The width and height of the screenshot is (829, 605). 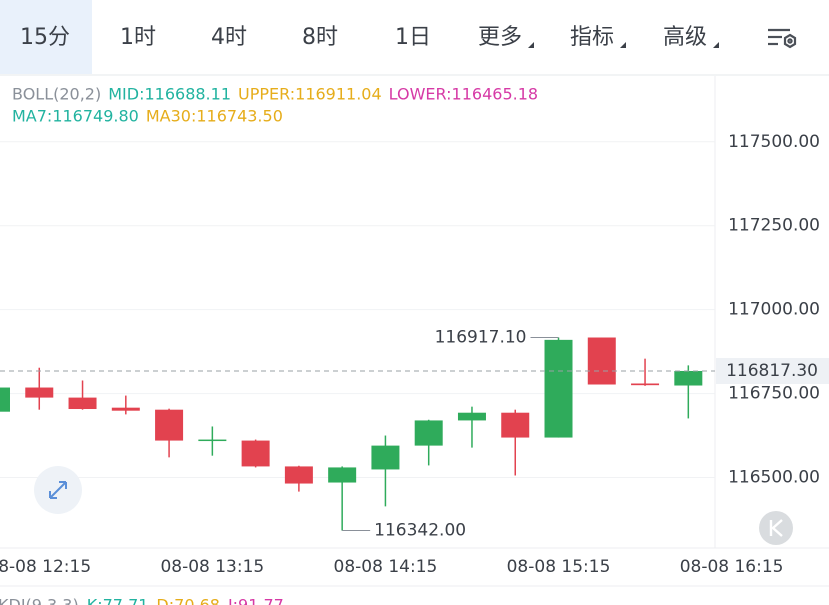 What do you see at coordinates (56, 94) in the screenshot?
I see `legend-entry: BOLL(20,2)` at bounding box center [56, 94].